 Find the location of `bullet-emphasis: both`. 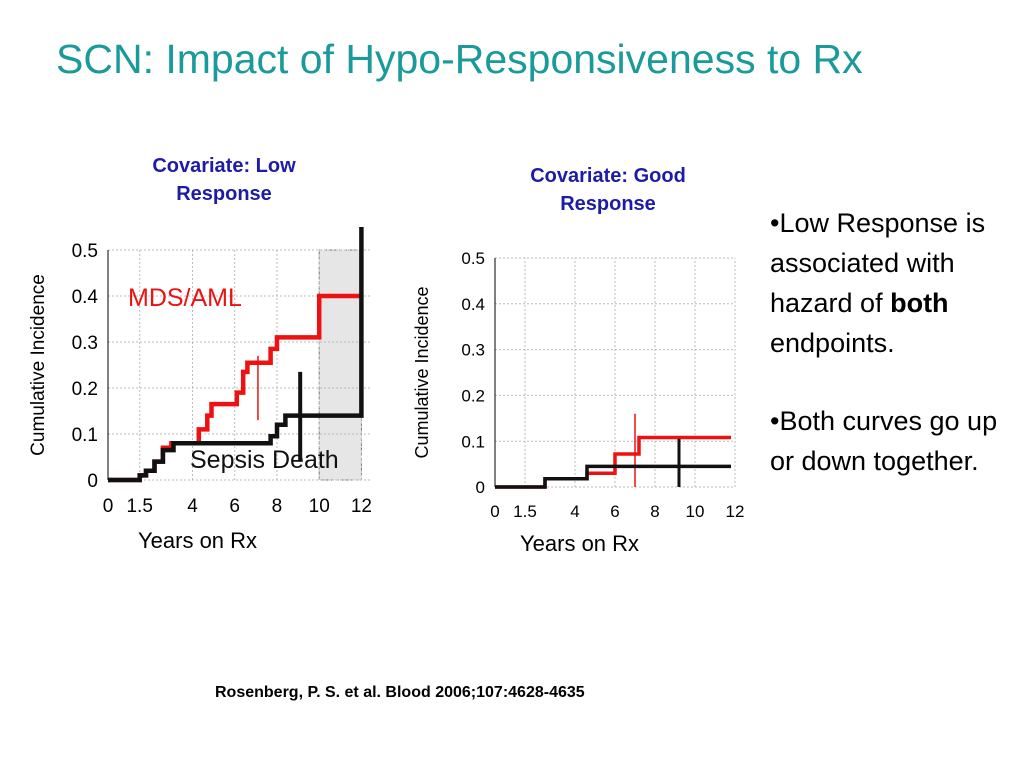

bullet-emphasis: both is located at coordinates (919, 303).